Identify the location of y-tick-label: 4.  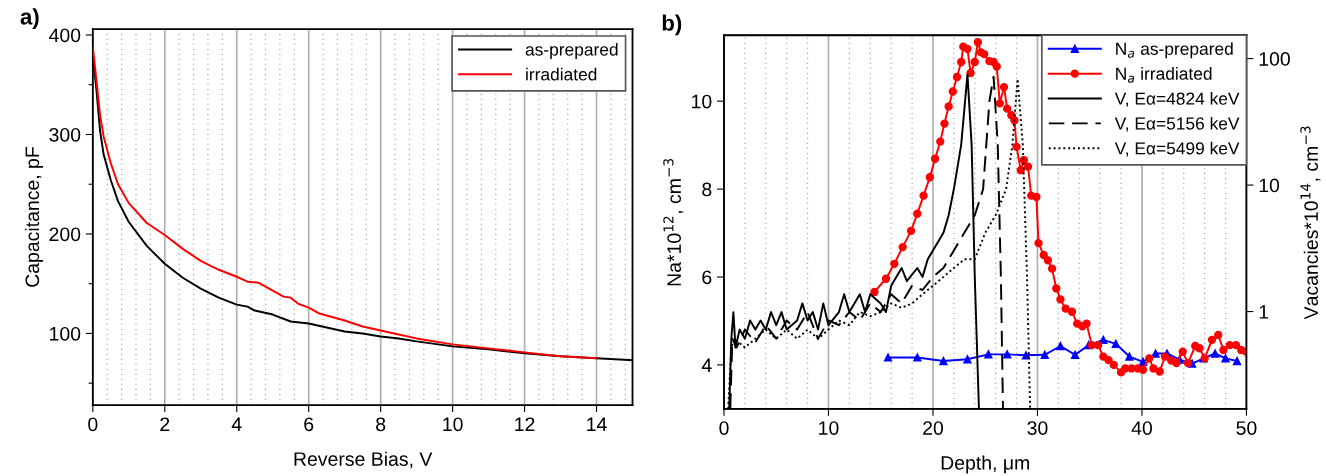
(706, 365).